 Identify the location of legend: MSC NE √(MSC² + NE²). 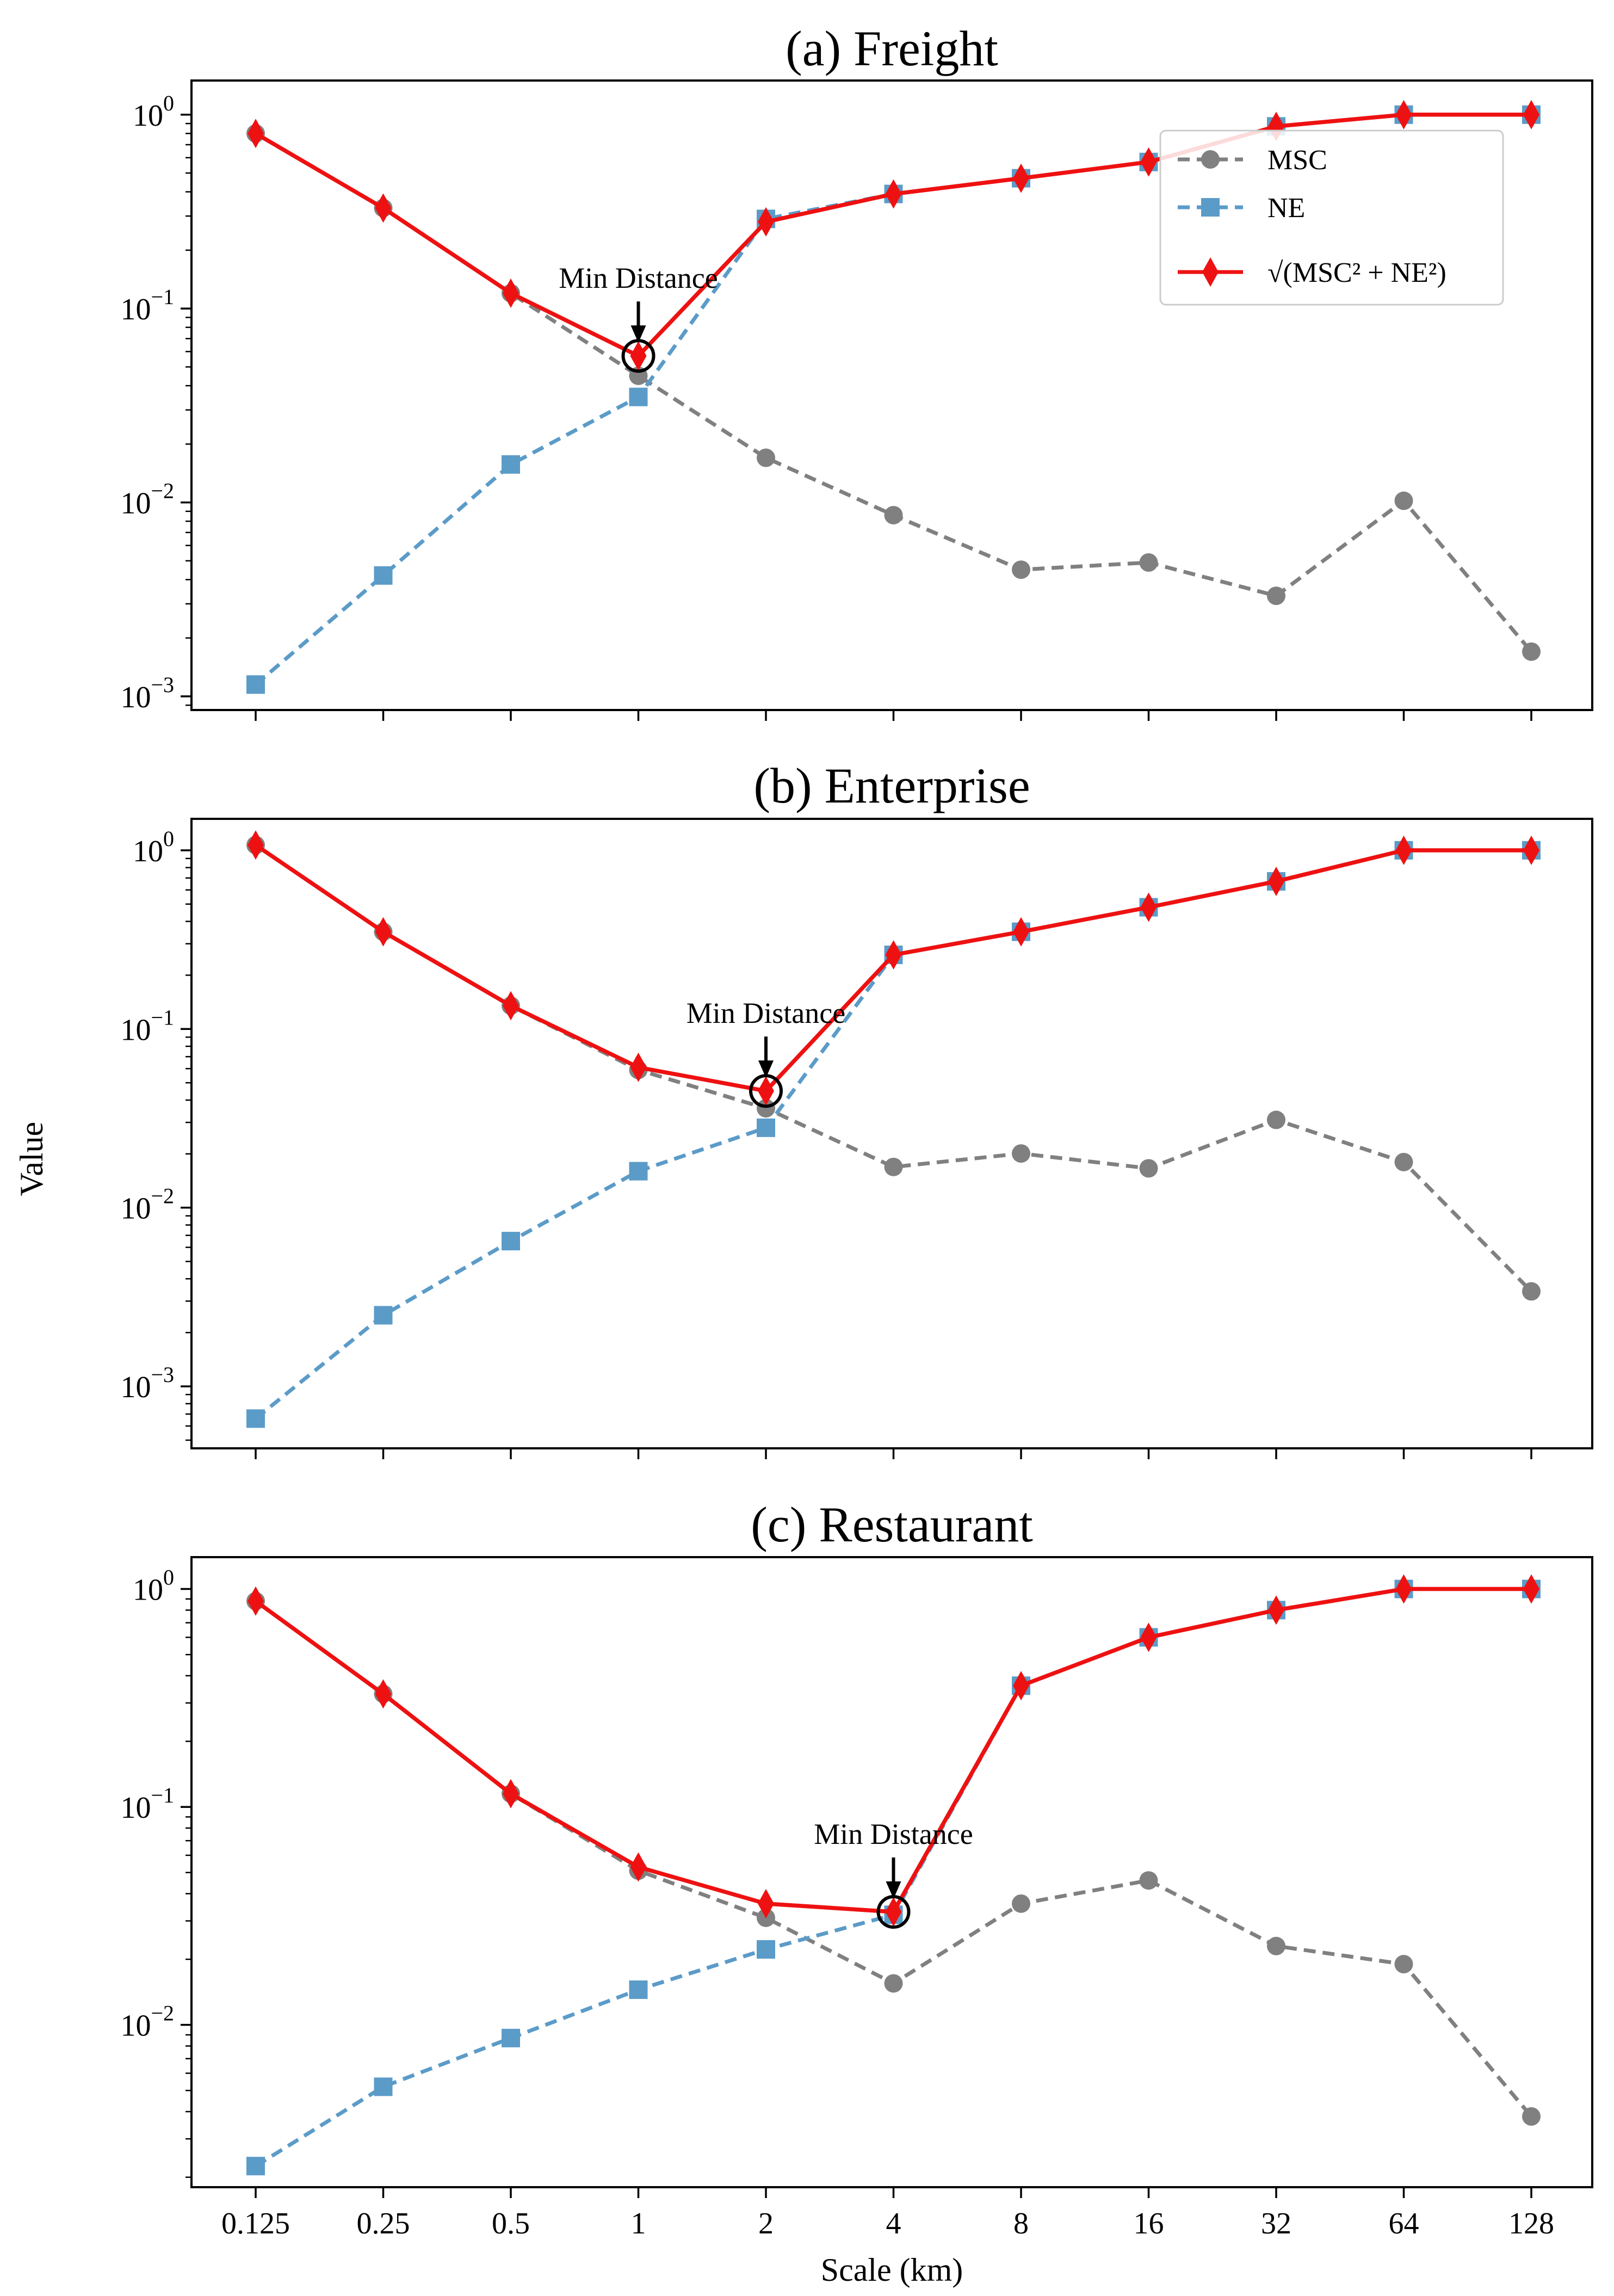
(1331, 217).